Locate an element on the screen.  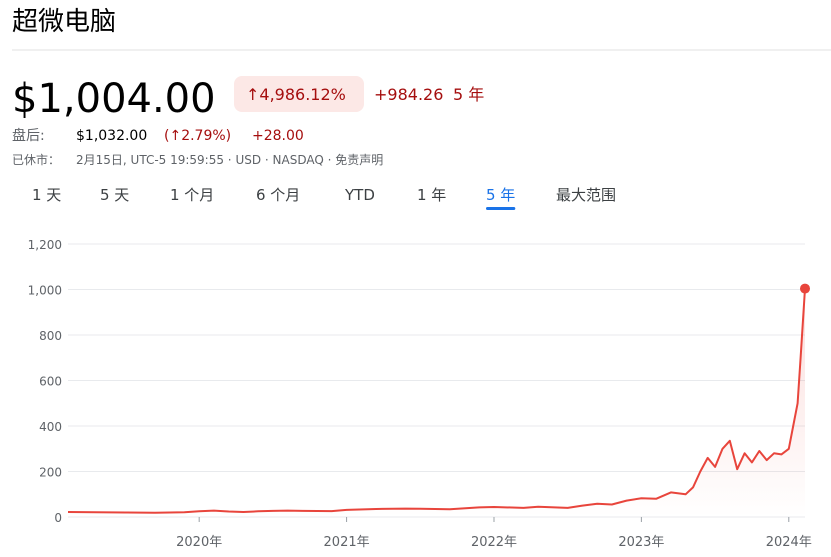
price: $1,004.00 is located at coordinates (114, 99).